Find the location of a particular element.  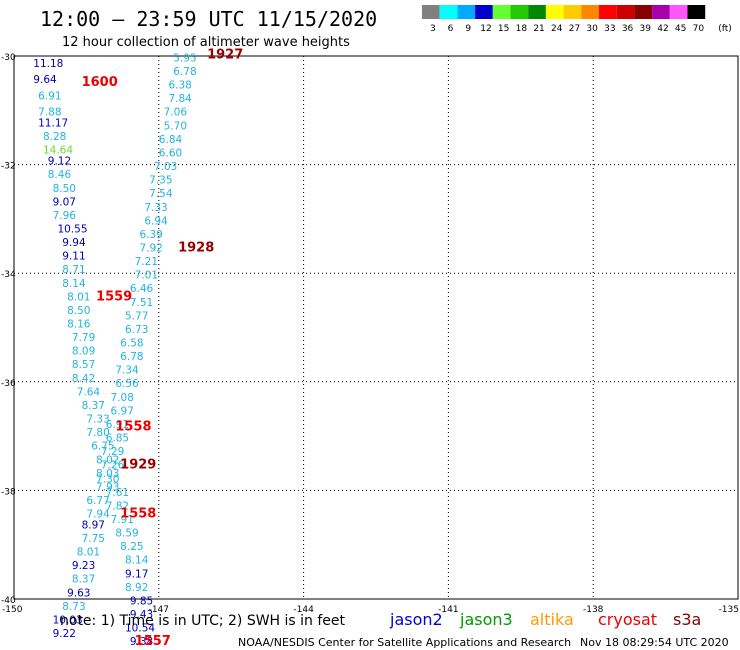

swh-value-label: 7.21 is located at coordinates (146, 262).